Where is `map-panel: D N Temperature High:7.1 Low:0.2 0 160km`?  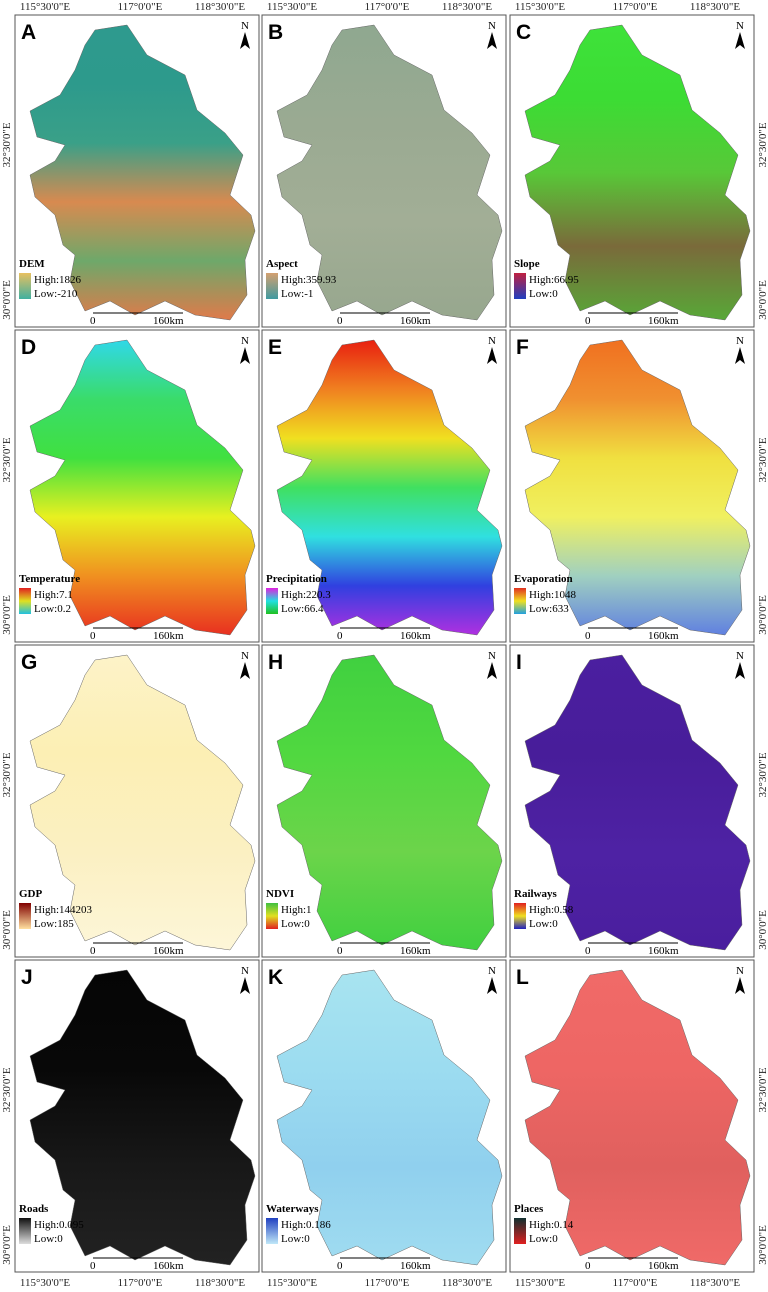
map-panel: D N Temperature High:7.1 Low:0.2 0 160km is located at coordinates (137, 486).